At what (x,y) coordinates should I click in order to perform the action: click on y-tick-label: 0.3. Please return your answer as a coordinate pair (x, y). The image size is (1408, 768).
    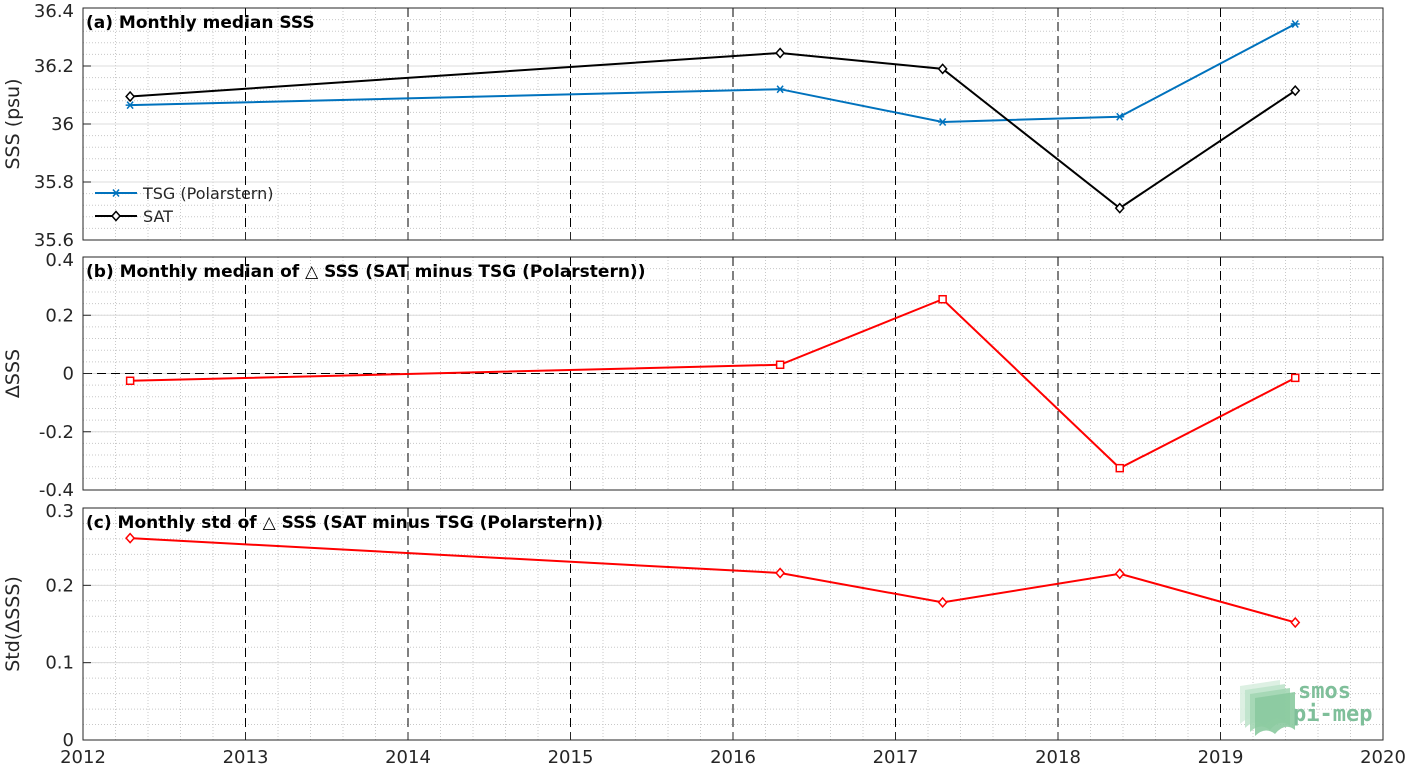
    Looking at the image, I should click on (59, 511).